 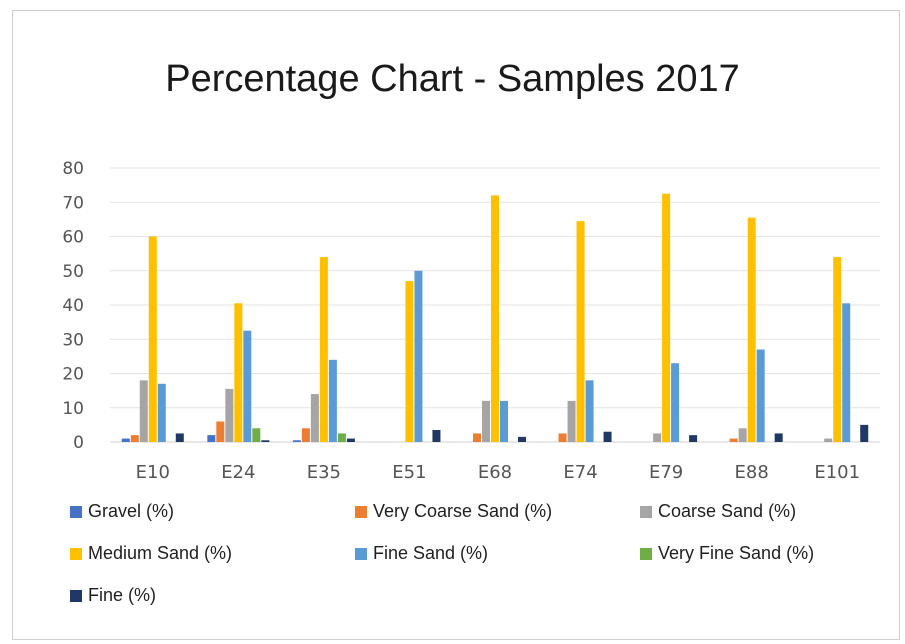 What do you see at coordinates (736, 553) in the screenshot?
I see `legend-label: Very Fine Sand (%)` at bounding box center [736, 553].